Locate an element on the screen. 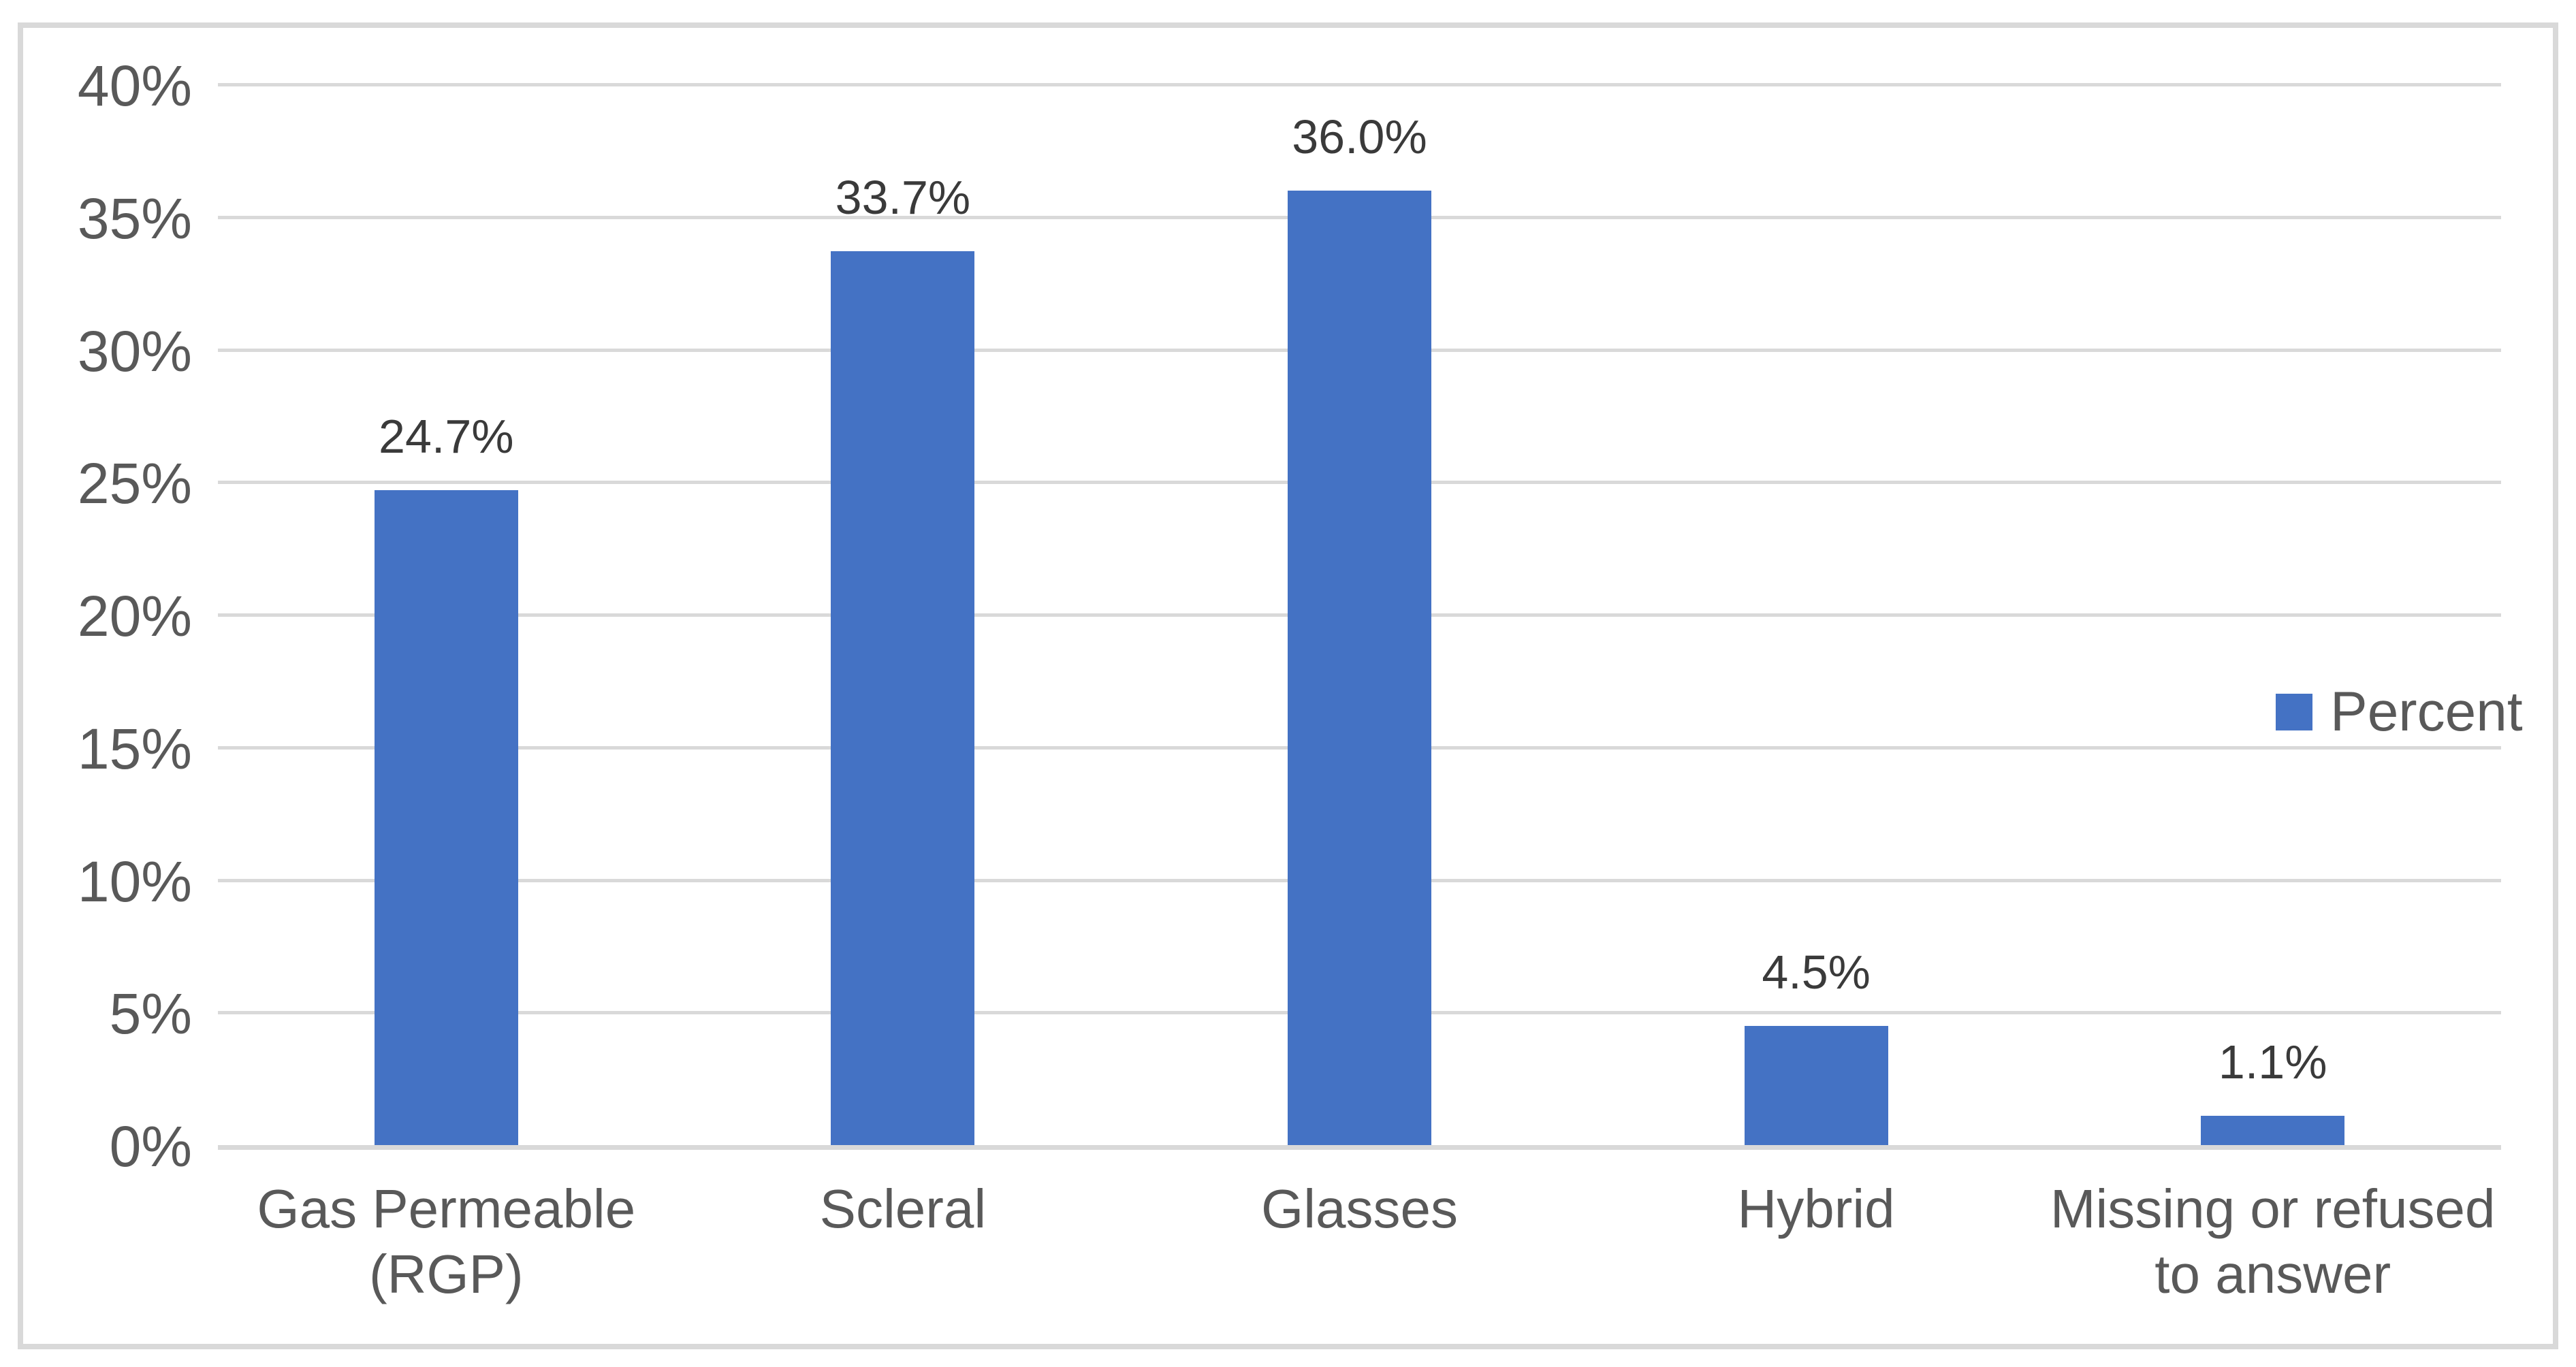 The width and height of the screenshot is (2576, 1367). gridline-40pct is located at coordinates (1359, 84).